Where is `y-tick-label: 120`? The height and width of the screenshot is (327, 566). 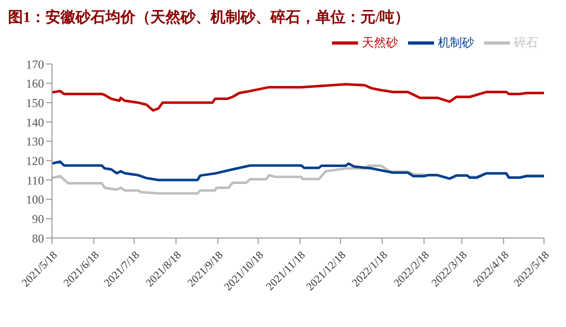 y-tick-label: 120 is located at coordinates (35, 161).